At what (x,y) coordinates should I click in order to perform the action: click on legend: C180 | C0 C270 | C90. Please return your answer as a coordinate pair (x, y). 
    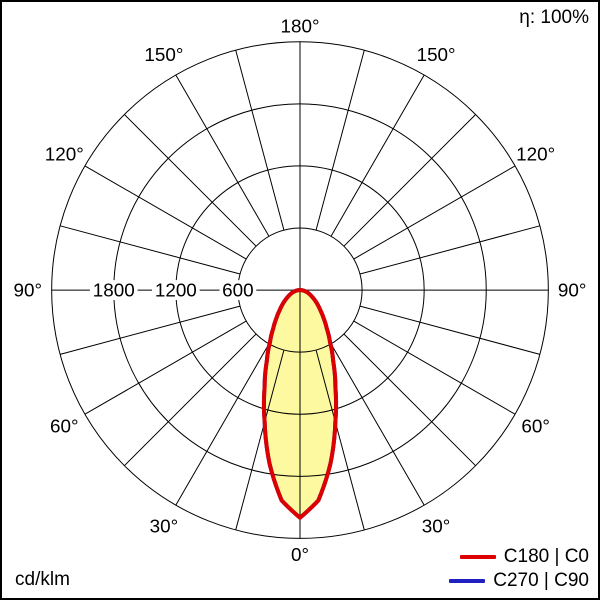
    Looking at the image, I should click on (519, 568).